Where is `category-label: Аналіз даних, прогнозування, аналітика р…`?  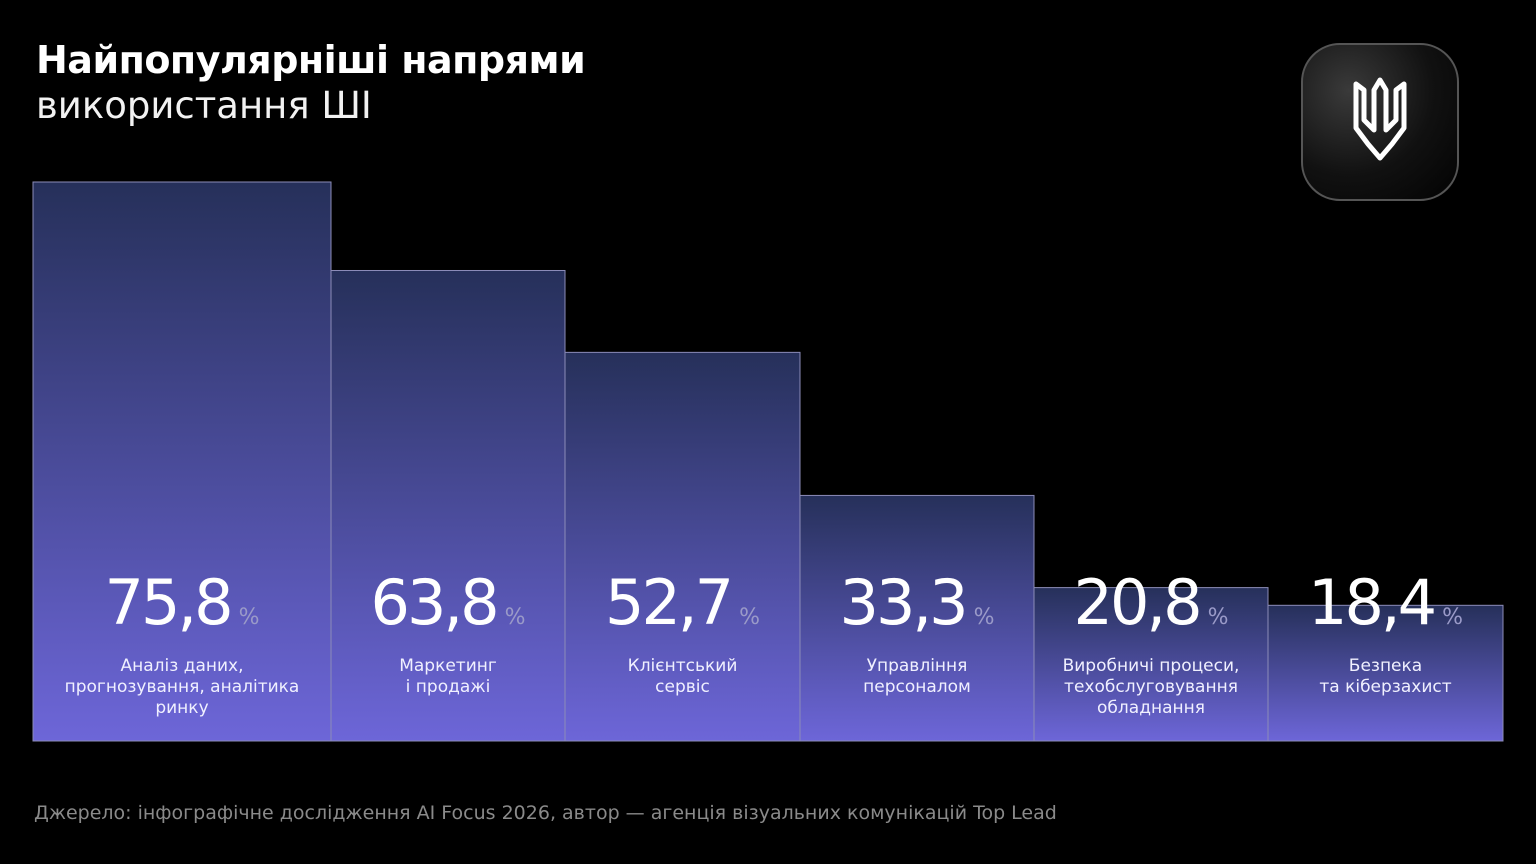
category-label: Аналіз даних, прогнозування, аналітика р… is located at coordinates (182, 687).